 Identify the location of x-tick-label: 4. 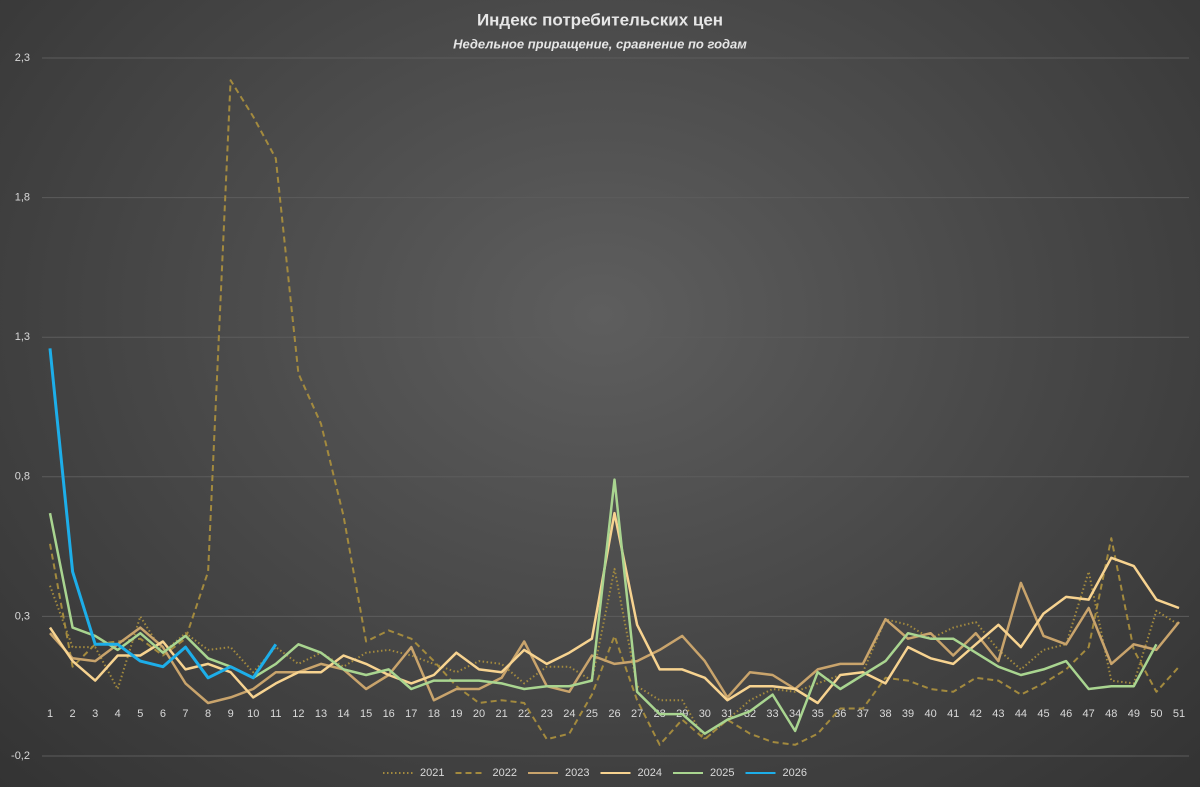
(118, 714).